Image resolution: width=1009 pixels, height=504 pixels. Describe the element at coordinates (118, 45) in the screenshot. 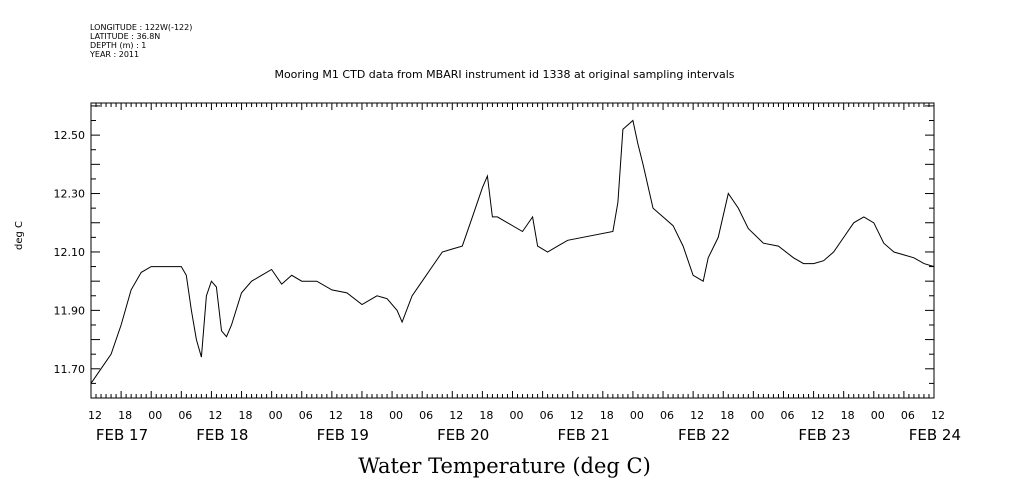

I see `depth-label: DEPTH (m) : 1` at that location.